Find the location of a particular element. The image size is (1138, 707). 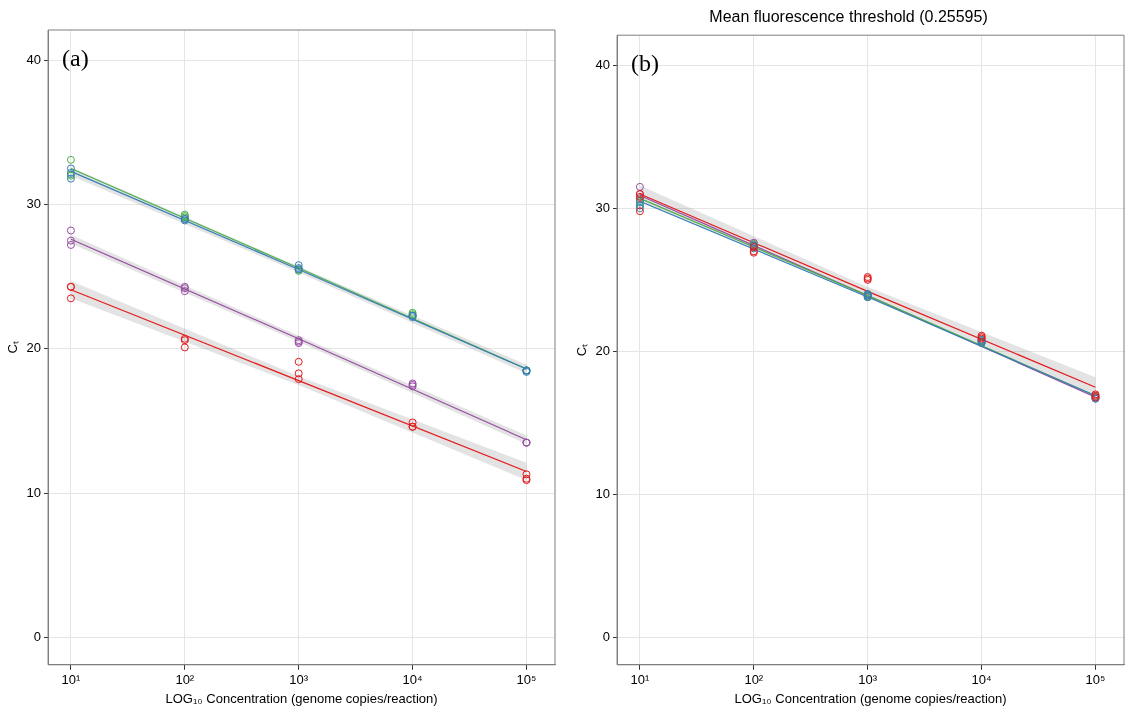

annotation: (a) is located at coordinates (75, 58).